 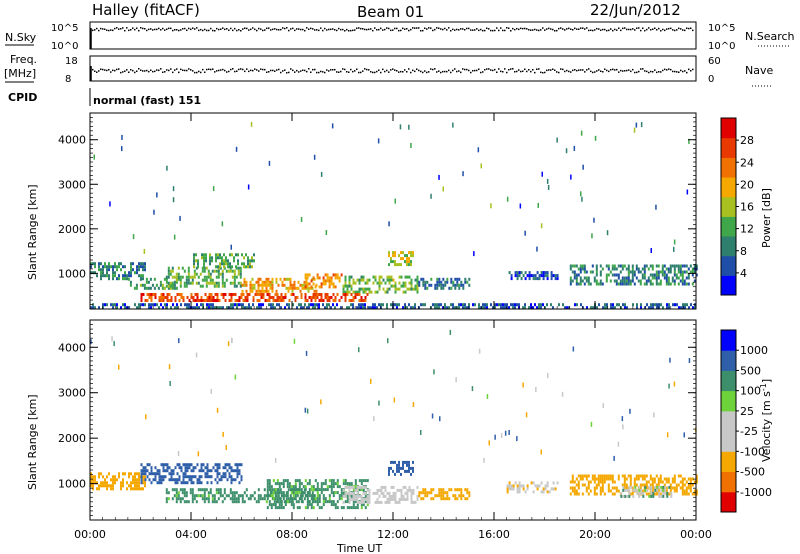 What do you see at coordinates (389, 224) in the screenshot?
I see `scatter-cell` at bounding box center [389, 224].